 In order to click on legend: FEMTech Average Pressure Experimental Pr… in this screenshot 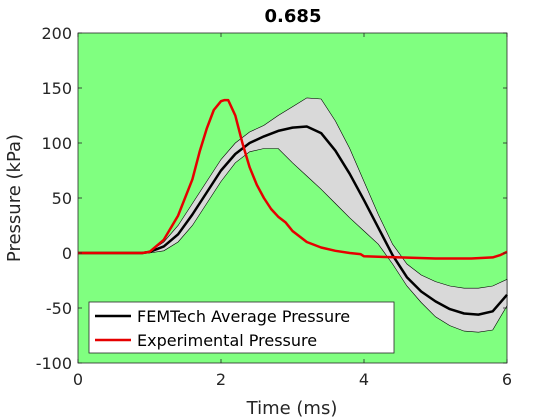, I will do `click(241, 327)`.